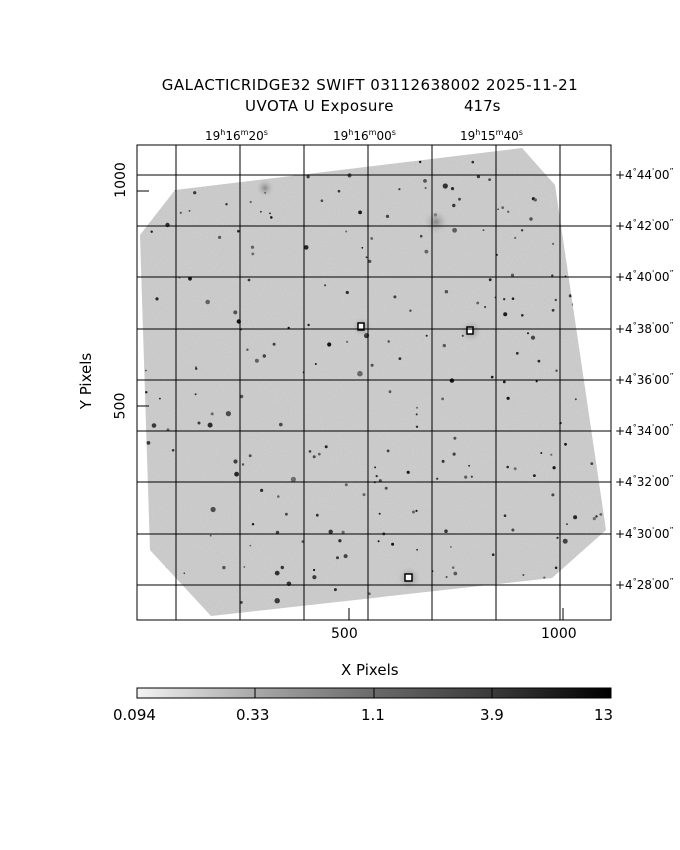  Describe the element at coordinates (143, 298) in the screenshot. I see `y-pixel-ticks` at that location.